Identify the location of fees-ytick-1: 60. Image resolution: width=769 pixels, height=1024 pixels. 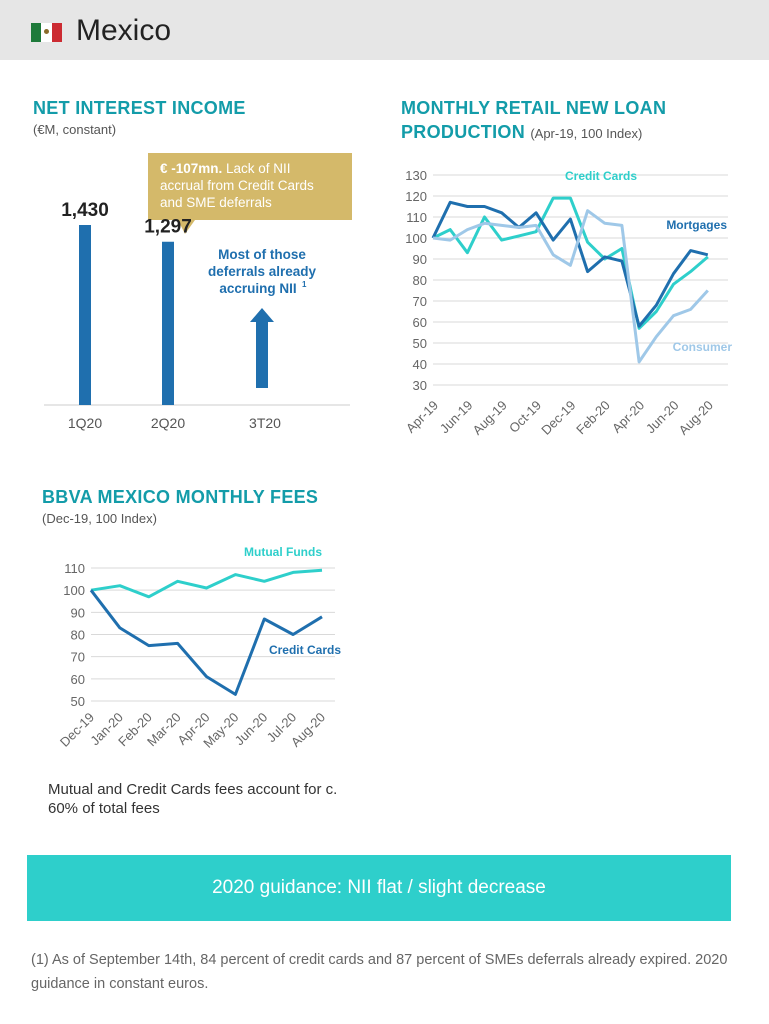
(78, 679).